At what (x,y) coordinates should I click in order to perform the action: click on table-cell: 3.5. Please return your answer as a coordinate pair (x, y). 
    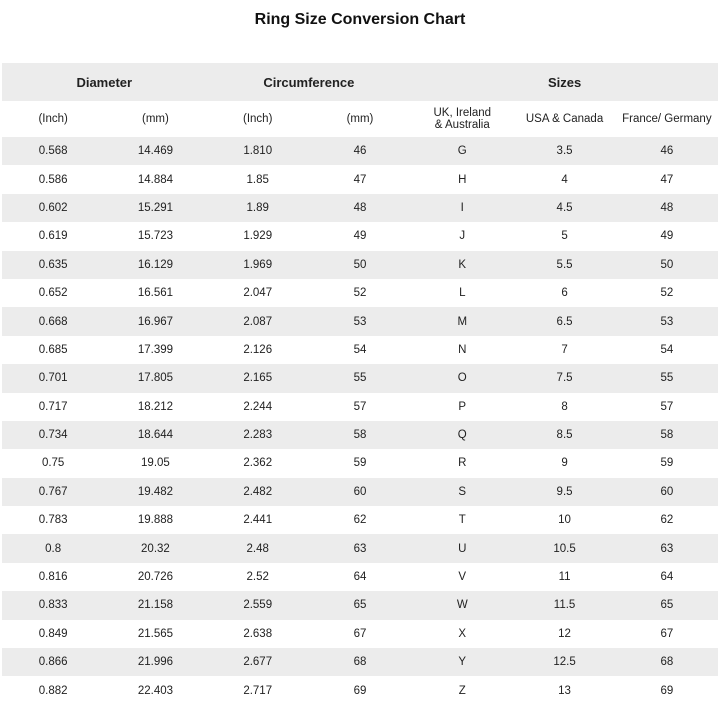
    Looking at the image, I should click on (564, 151).